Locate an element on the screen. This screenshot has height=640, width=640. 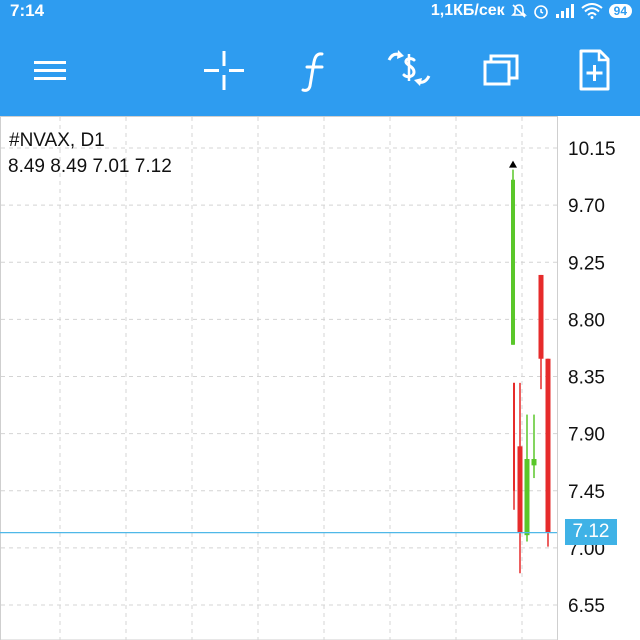
signal-icon is located at coordinates (564, 11).